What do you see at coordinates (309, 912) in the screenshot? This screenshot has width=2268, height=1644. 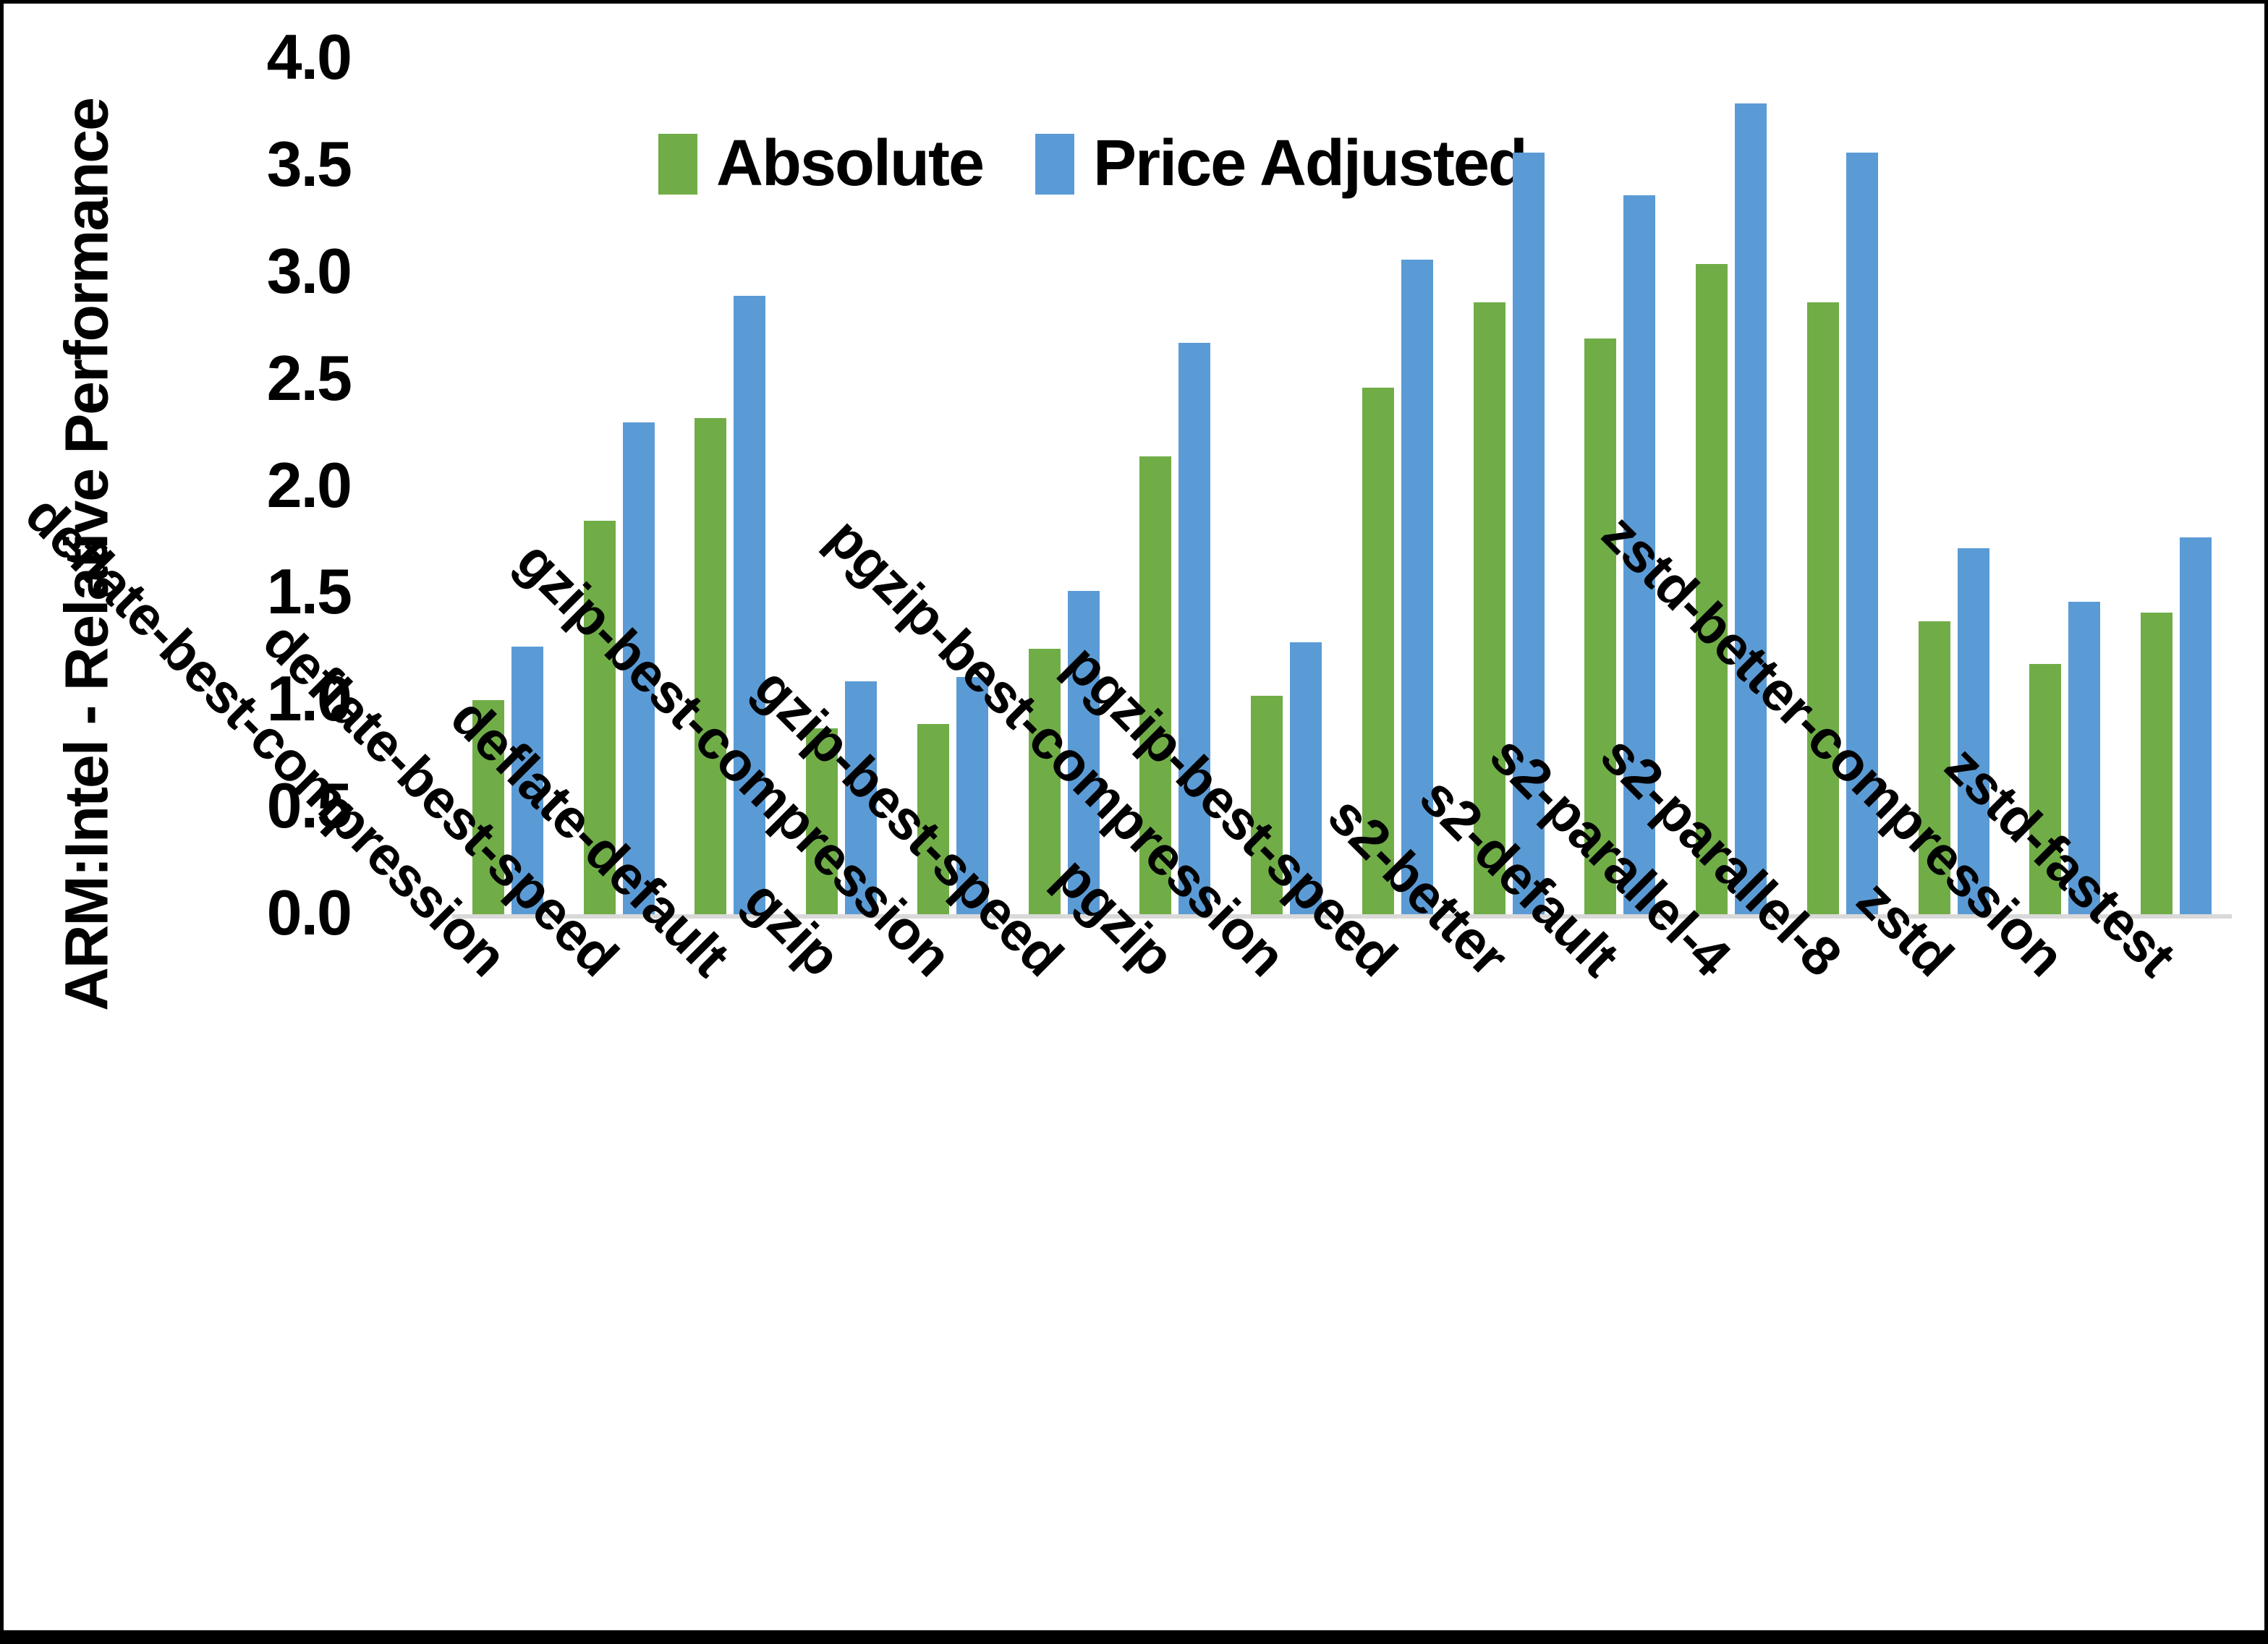 I see `y-tick-label: 0.0` at bounding box center [309, 912].